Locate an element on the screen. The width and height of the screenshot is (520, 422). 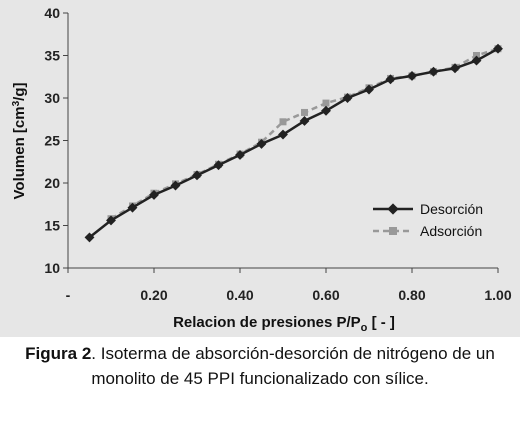
y-tick-label: 25 is located at coordinates (52, 141).